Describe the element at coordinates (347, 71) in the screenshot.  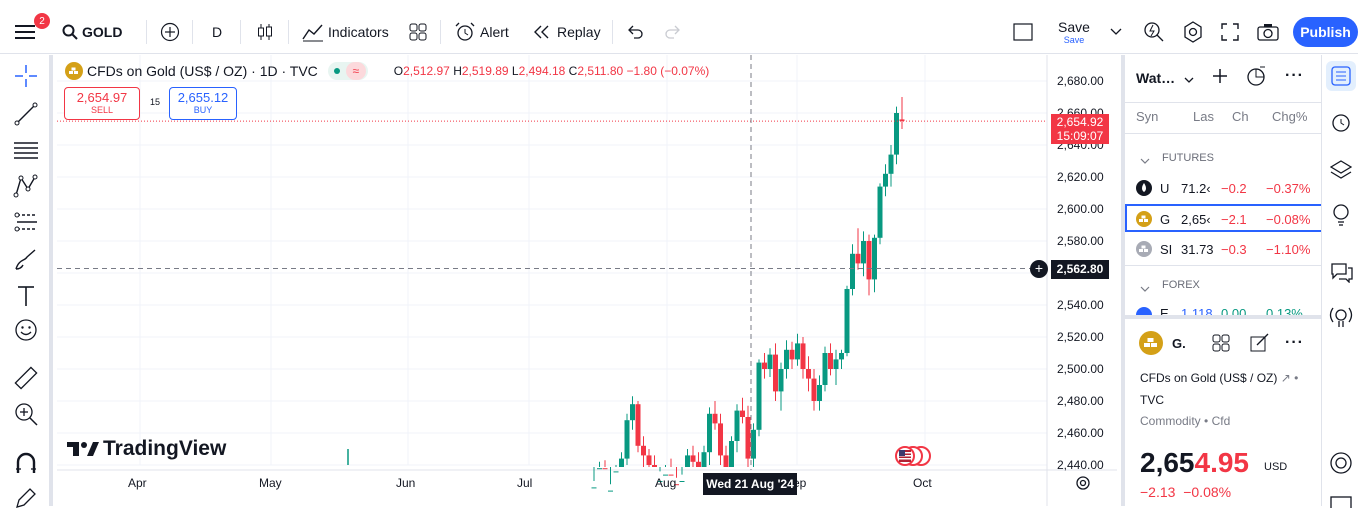
I see `market-status: ≈` at that location.